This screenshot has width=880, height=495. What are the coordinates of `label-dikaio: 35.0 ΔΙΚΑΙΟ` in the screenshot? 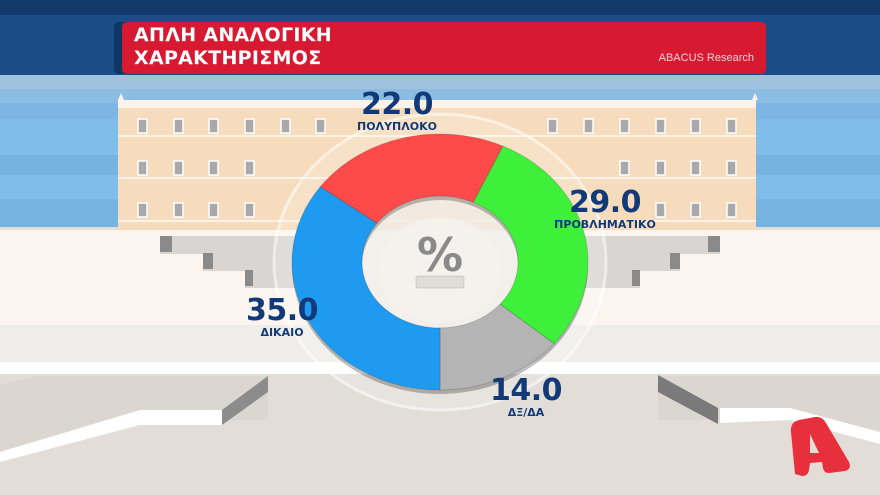 It's located at (282, 316).